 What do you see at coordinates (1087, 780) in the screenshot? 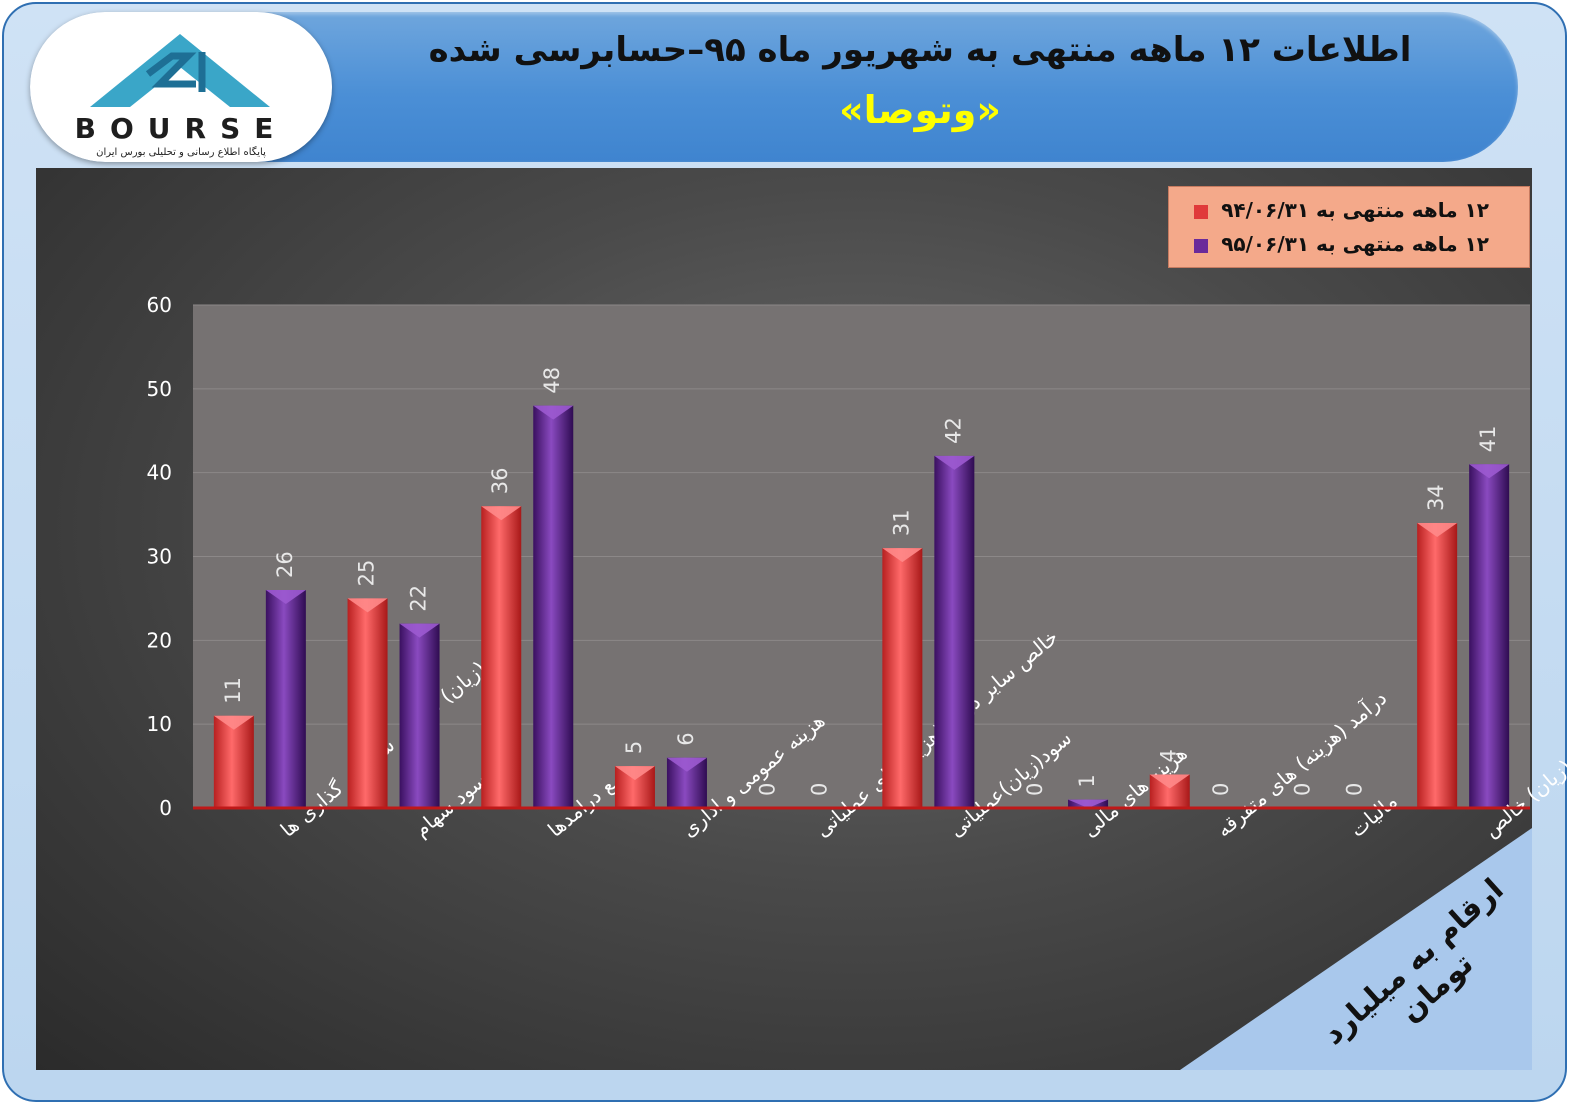
I see `data-label: 1` at bounding box center [1087, 780].